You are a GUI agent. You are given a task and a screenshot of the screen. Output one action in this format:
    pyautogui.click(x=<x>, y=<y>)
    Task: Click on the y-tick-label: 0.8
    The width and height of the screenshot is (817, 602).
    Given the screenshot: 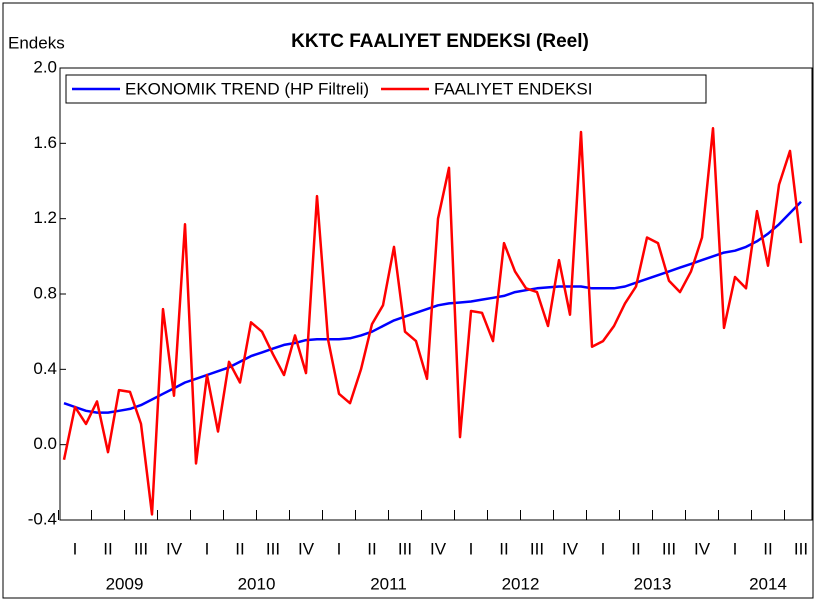 What is the action you would take?
    pyautogui.click(x=45, y=292)
    